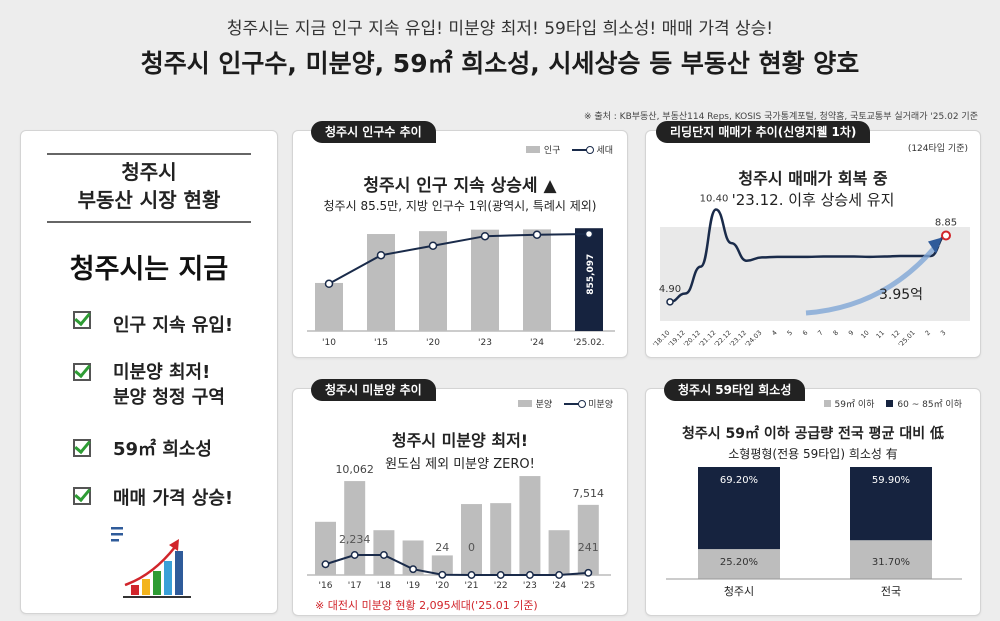 The height and width of the screenshot is (621, 1000). Describe the element at coordinates (891, 591) in the screenshot. I see `x-tick-label: 전국` at that location.